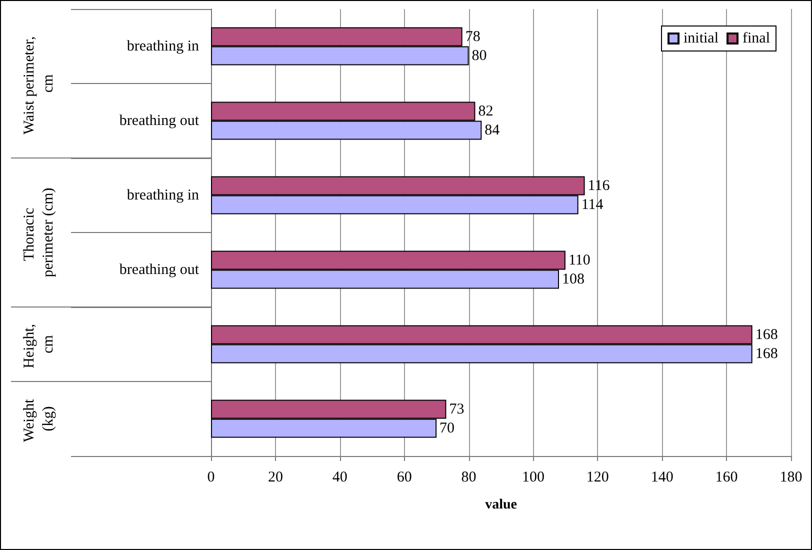 This screenshot has height=550, width=812. I want to click on data-label: 116, so click(599, 186).